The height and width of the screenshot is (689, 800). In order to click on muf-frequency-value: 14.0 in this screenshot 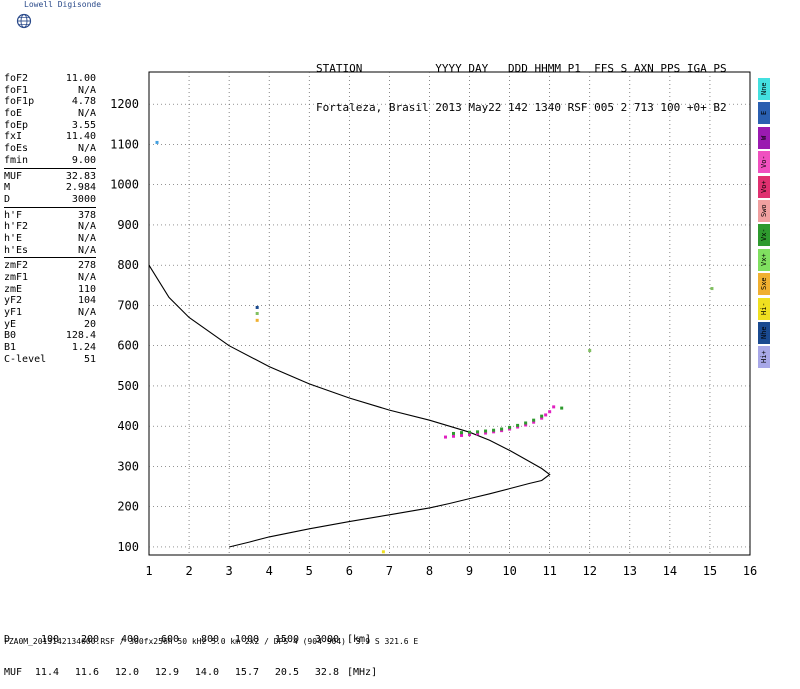, I will do `click(206, 672)`.